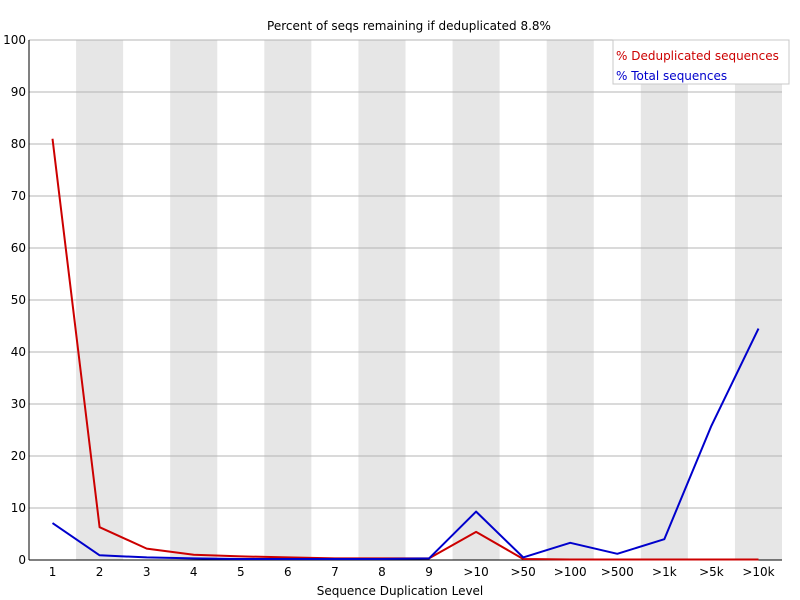 This screenshot has width=800, height=600. Describe the element at coordinates (18, 92) in the screenshot. I see `y-tick-label-90: 90` at that location.